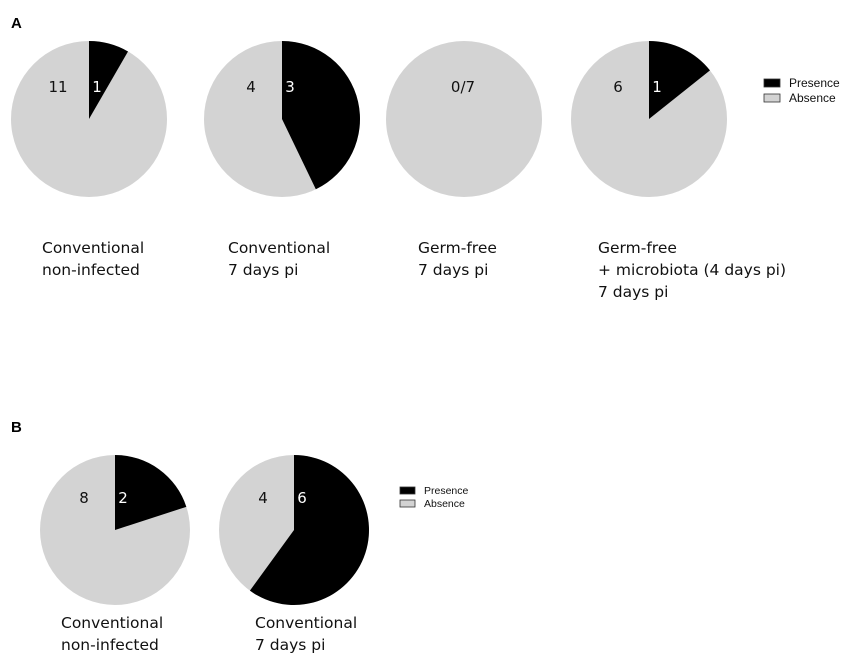  What do you see at coordinates (16, 427) in the screenshot?
I see `panel-b-label: B` at bounding box center [16, 427].